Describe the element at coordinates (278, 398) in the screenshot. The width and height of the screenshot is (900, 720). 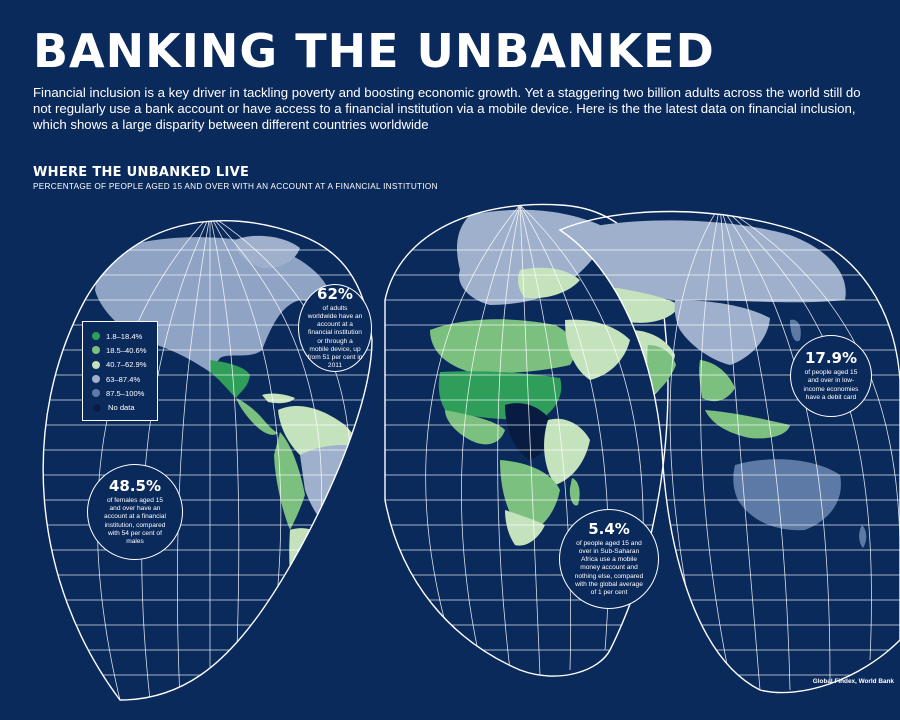
I see `caribbean-shape` at that location.